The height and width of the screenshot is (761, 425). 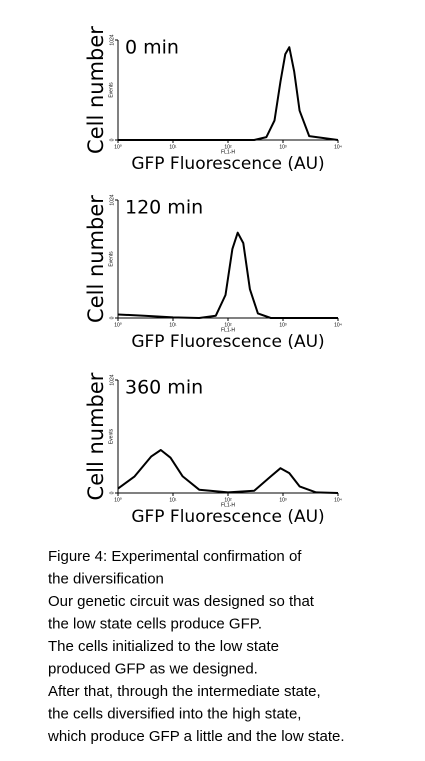 I want to click on caption-line: Our genetic circuit was designed so that, so click(x=181, y=601).